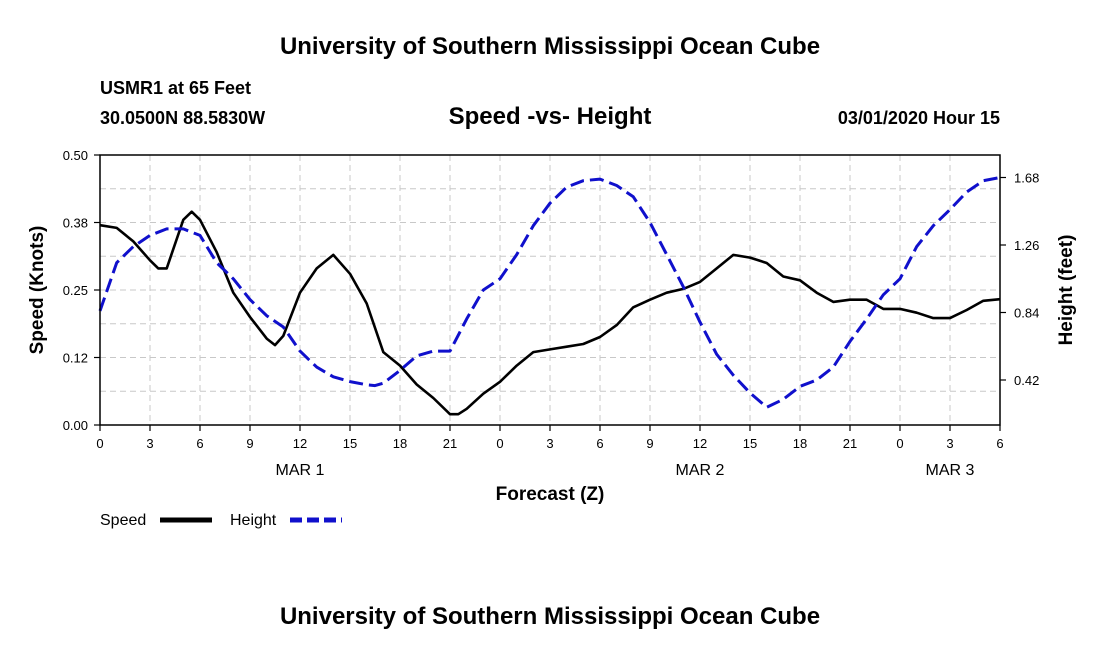  Describe the element at coordinates (300, 470) in the screenshot. I see `date-label: MAR 1` at that location.